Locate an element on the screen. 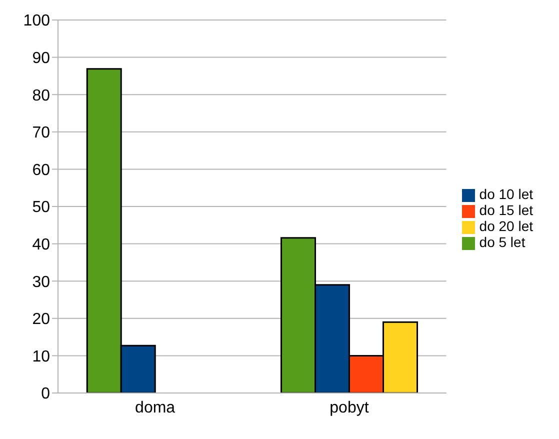 The image size is (559, 439). y-tick-label: 10 is located at coordinates (41, 357).